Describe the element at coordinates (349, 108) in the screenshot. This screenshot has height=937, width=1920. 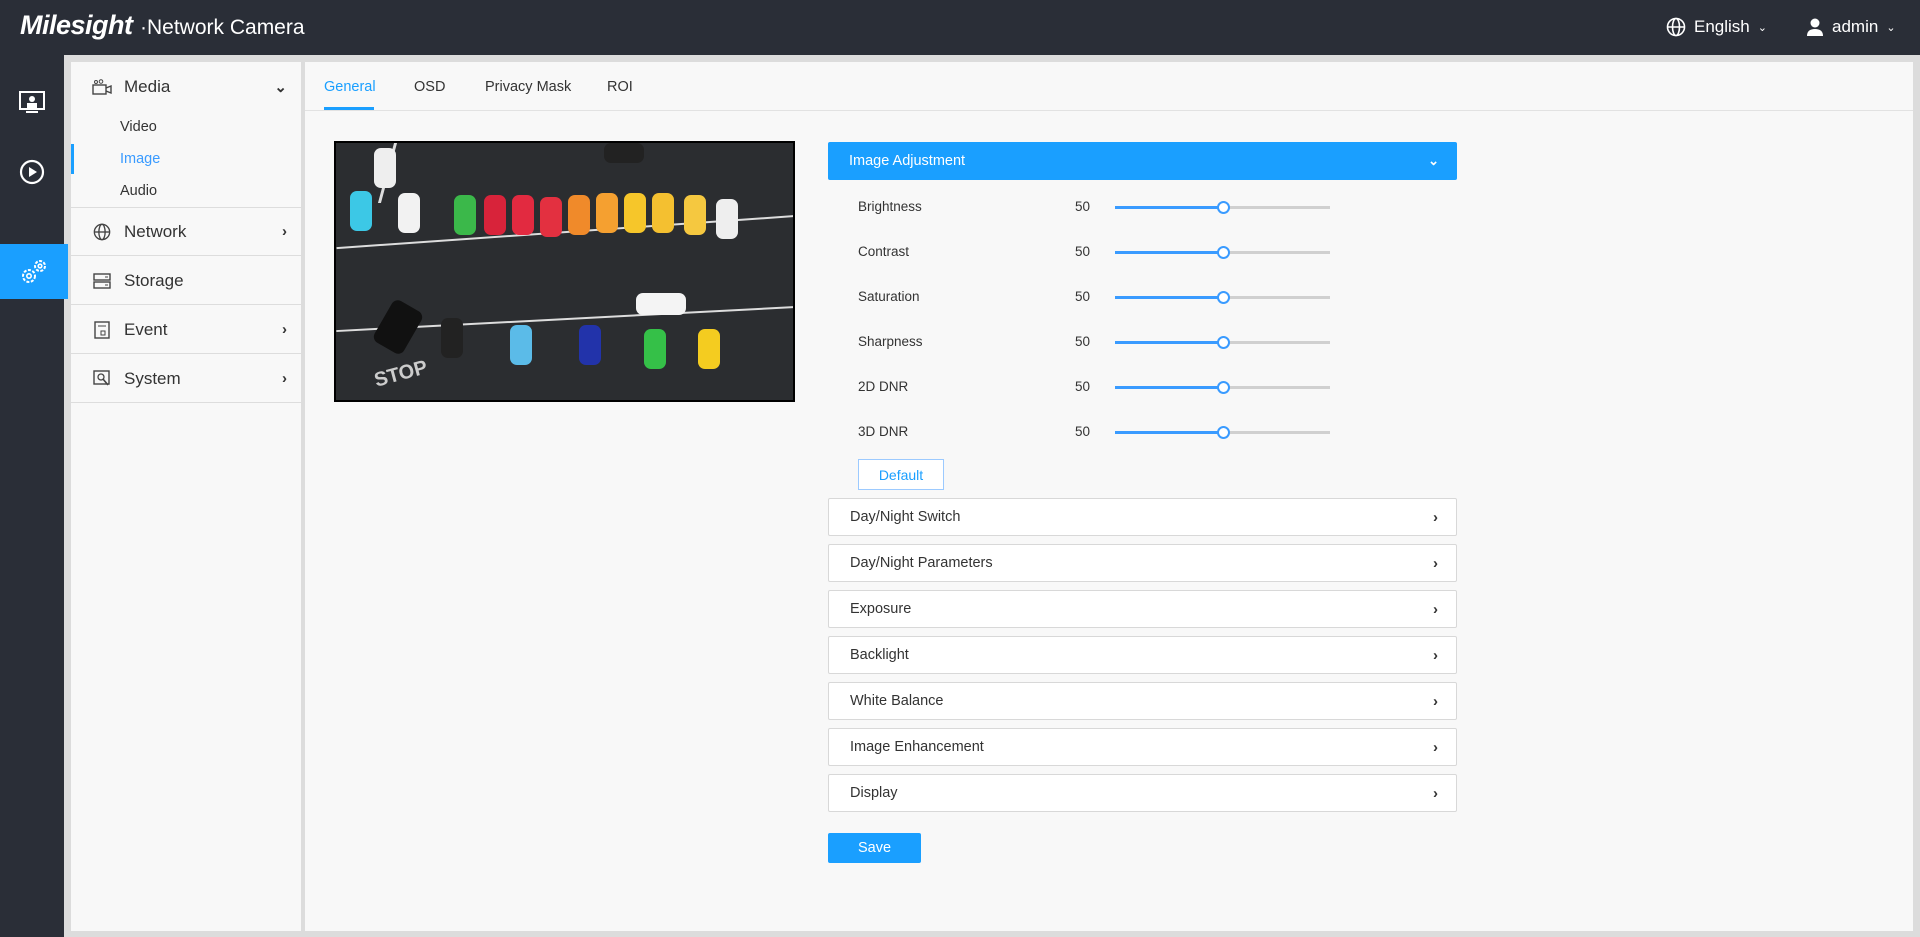
I see `tab-underline` at that location.